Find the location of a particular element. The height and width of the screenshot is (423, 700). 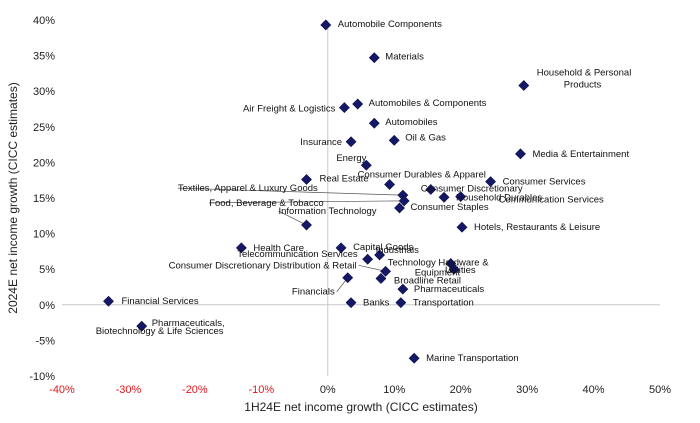

point-label: Media & Entertainment is located at coordinates (580, 154).